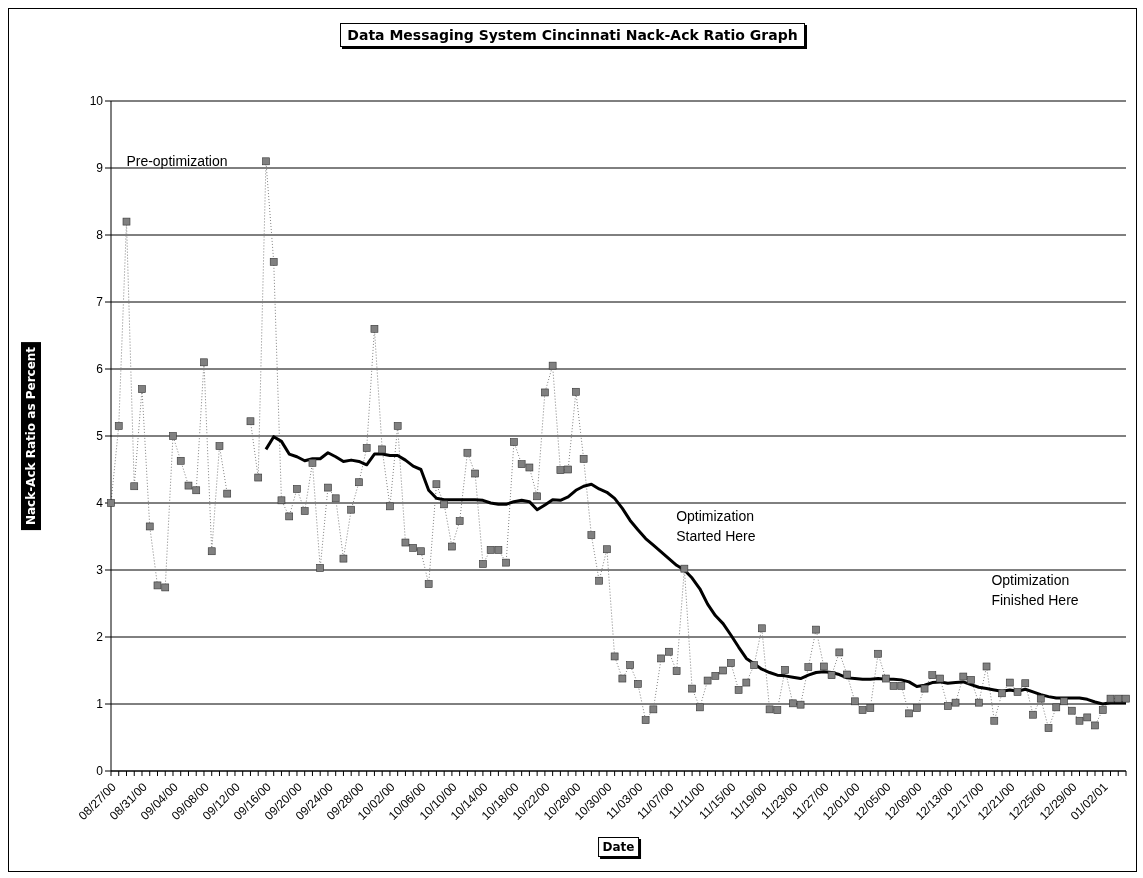 This screenshot has height=878, width=1143. I want to click on y-tick-label: 3, so click(100, 570).